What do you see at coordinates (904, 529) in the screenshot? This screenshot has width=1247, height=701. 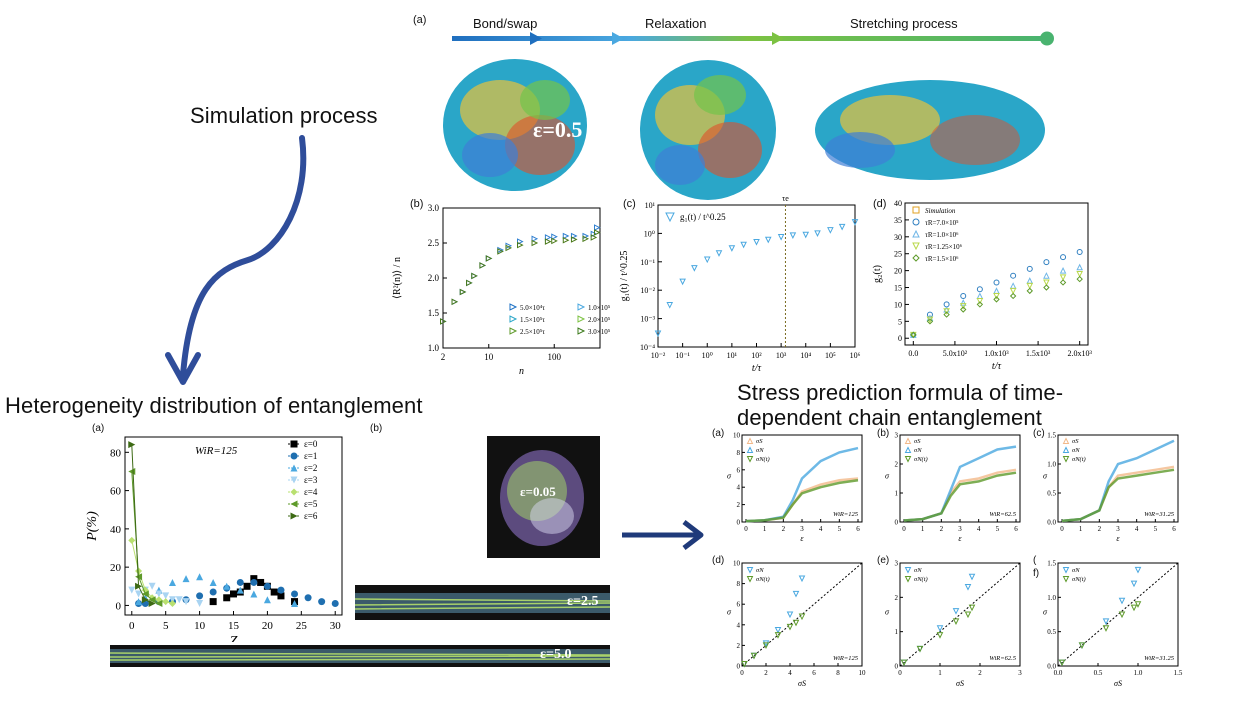 I see `chart-stress-top-xtick-label: 0` at bounding box center [904, 529].